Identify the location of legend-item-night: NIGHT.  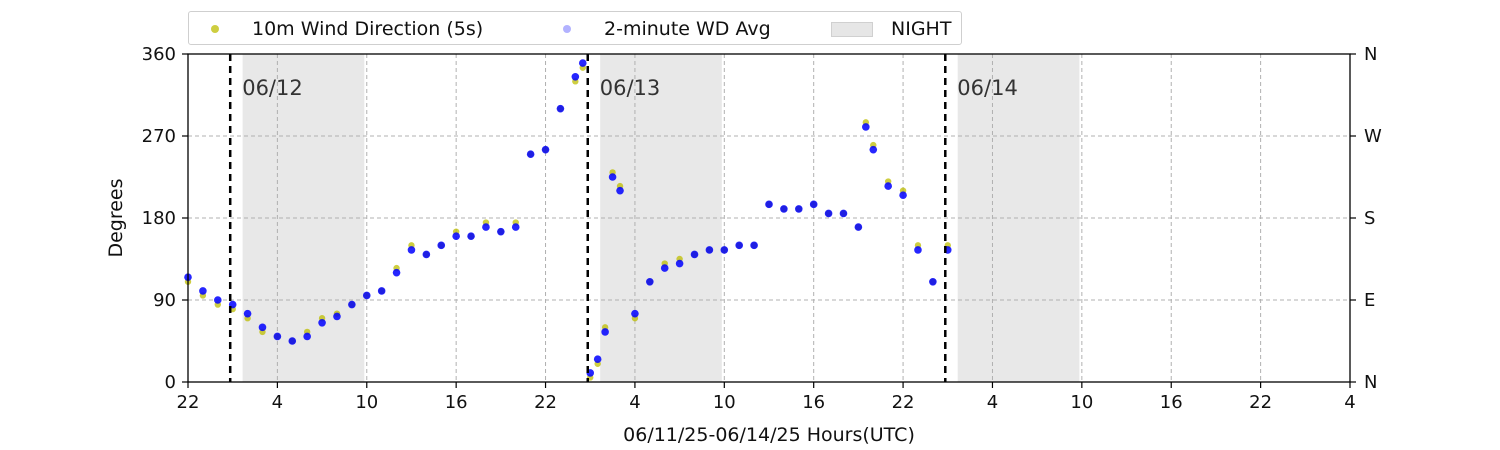
(891, 29).